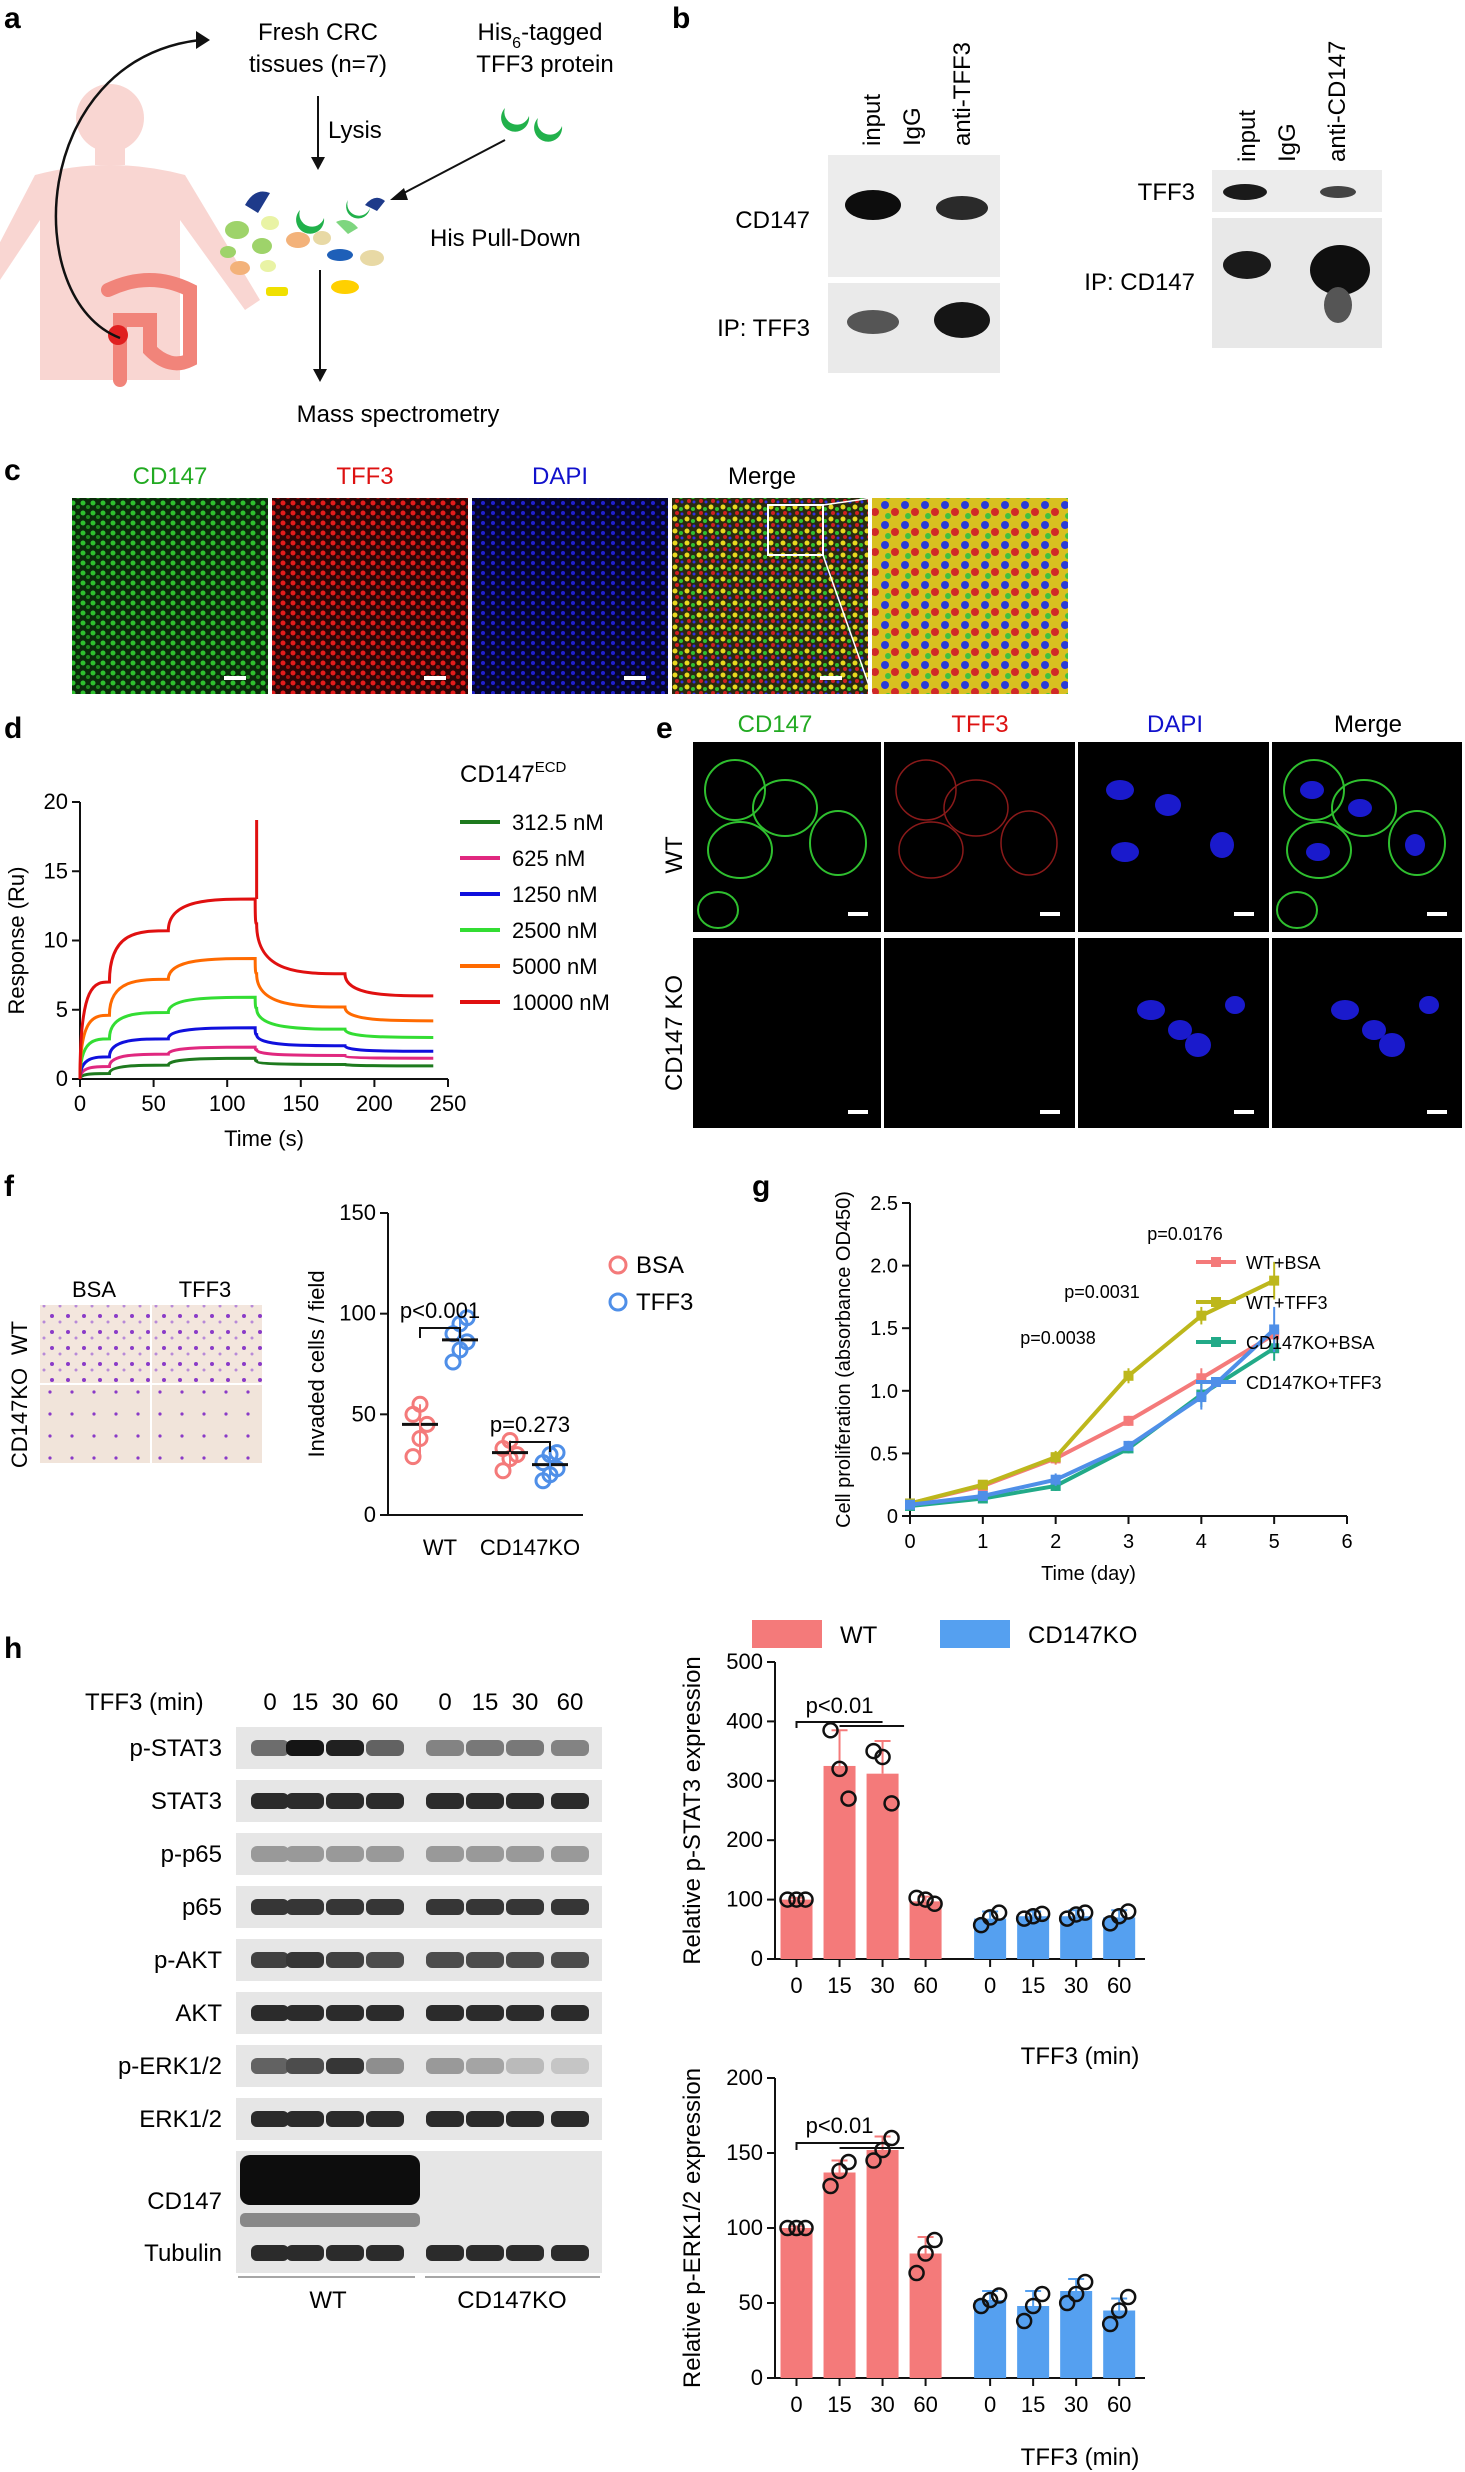  Describe the element at coordinates (1310, 1343) in the screenshot. I see `g-legend-label: CD147KO+BSA` at that location.